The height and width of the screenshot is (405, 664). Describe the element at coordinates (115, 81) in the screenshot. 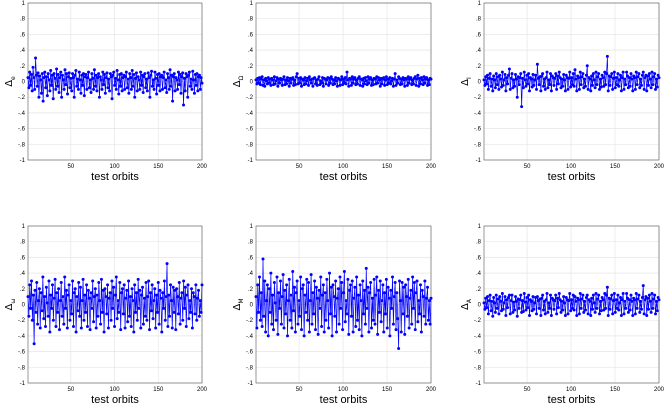

I see `series-line` at that location.